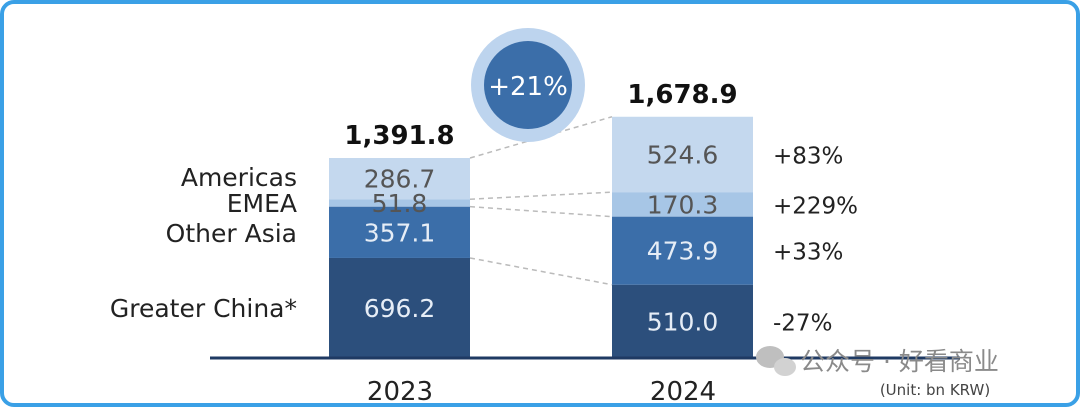  I want to click on unit-label: (Unit: bn KRW), so click(935, 390).